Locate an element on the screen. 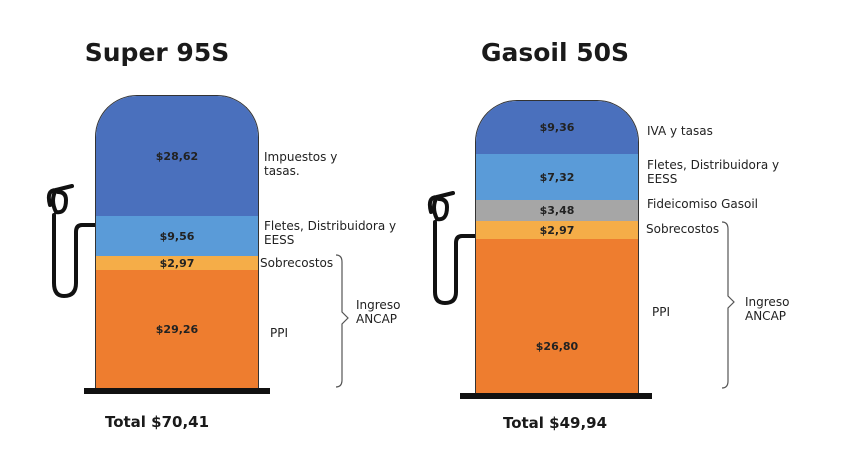 This screenshot has width=845, height=473. segment-fund: $3,48 is located at coordinates (557, 210).